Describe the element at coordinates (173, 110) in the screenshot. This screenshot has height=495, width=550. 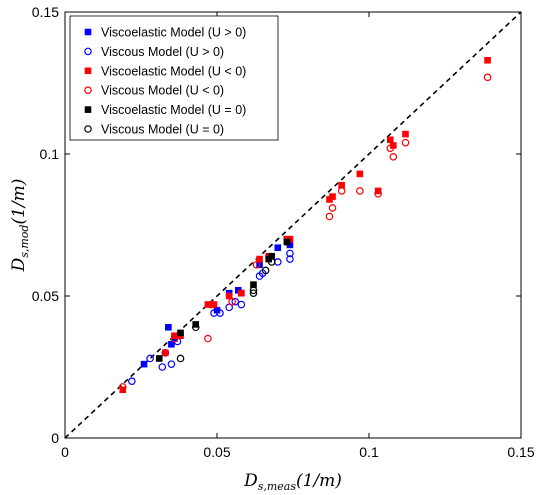
I see `legend-label-4: Viscoelastic Model (U = 0)` at that location.